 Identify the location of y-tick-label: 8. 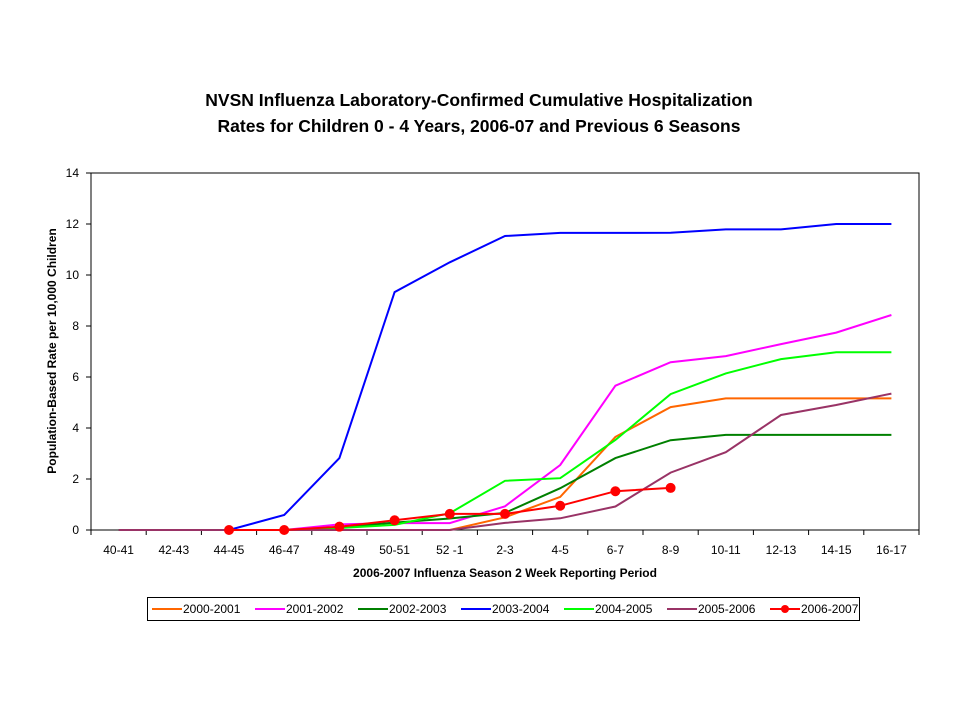
(75, 326).